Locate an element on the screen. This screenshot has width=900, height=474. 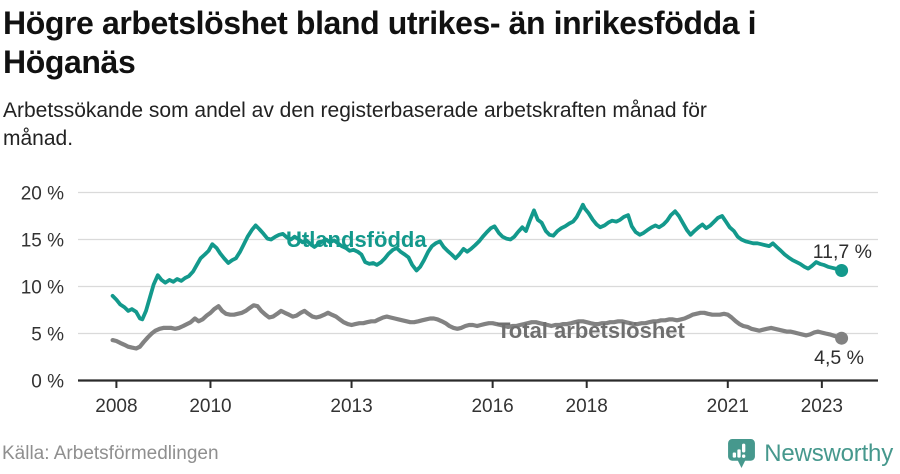
x-tick-label: 2010 is located at coordinates (210, 406).